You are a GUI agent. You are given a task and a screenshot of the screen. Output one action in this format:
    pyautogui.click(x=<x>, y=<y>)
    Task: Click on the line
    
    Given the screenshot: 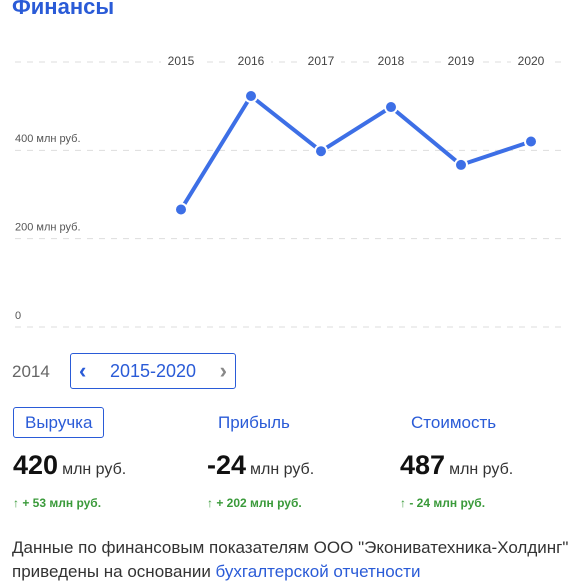 What is the action you would take?
    pyautogui.click(x=355, y=152)
    